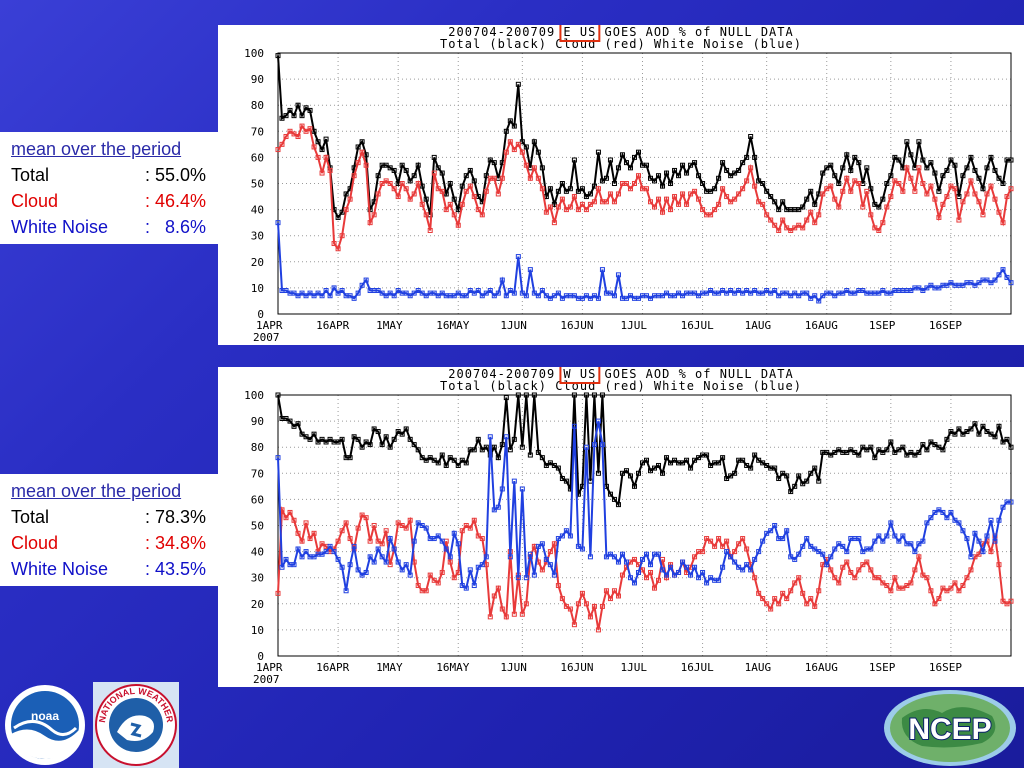  I want to click on east-us-title-subject: GOES AOD % of NULL DATA, so click(694, 32).